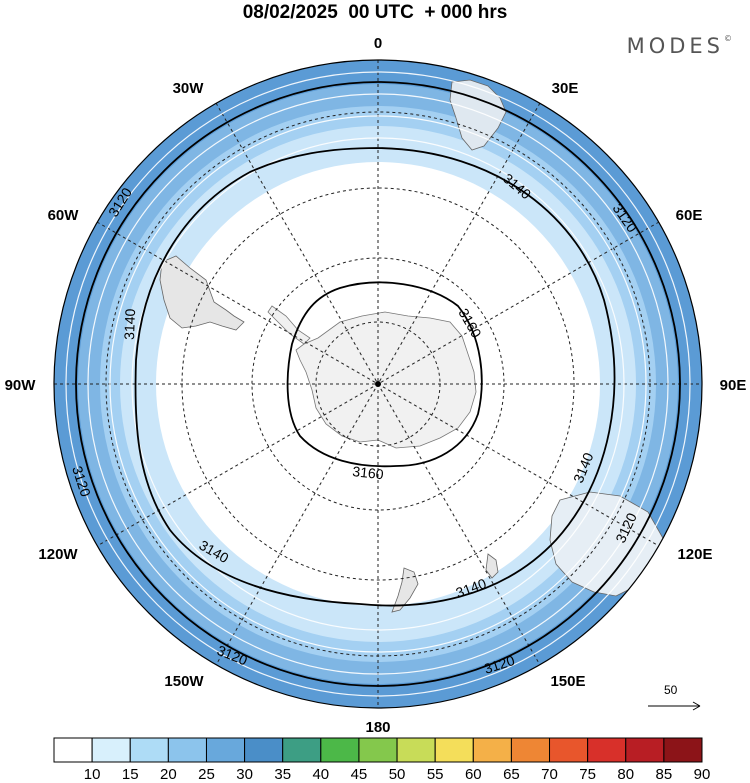 Image resolution: width=750 pixels, height=783 pixels. I want to click on colorbar, so click(378, 750).